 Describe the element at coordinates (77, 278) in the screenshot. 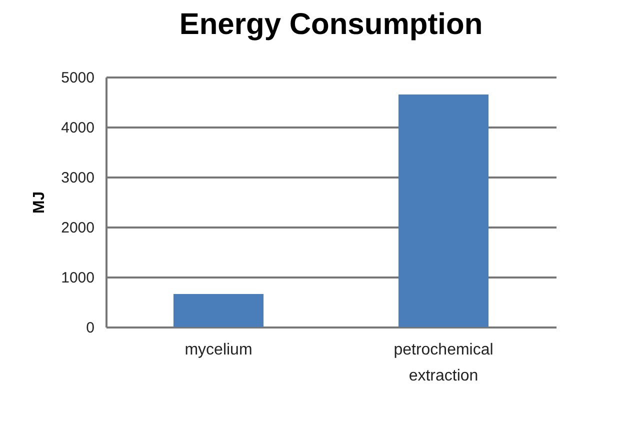

I see `y-tick-label: 1000` at that location.